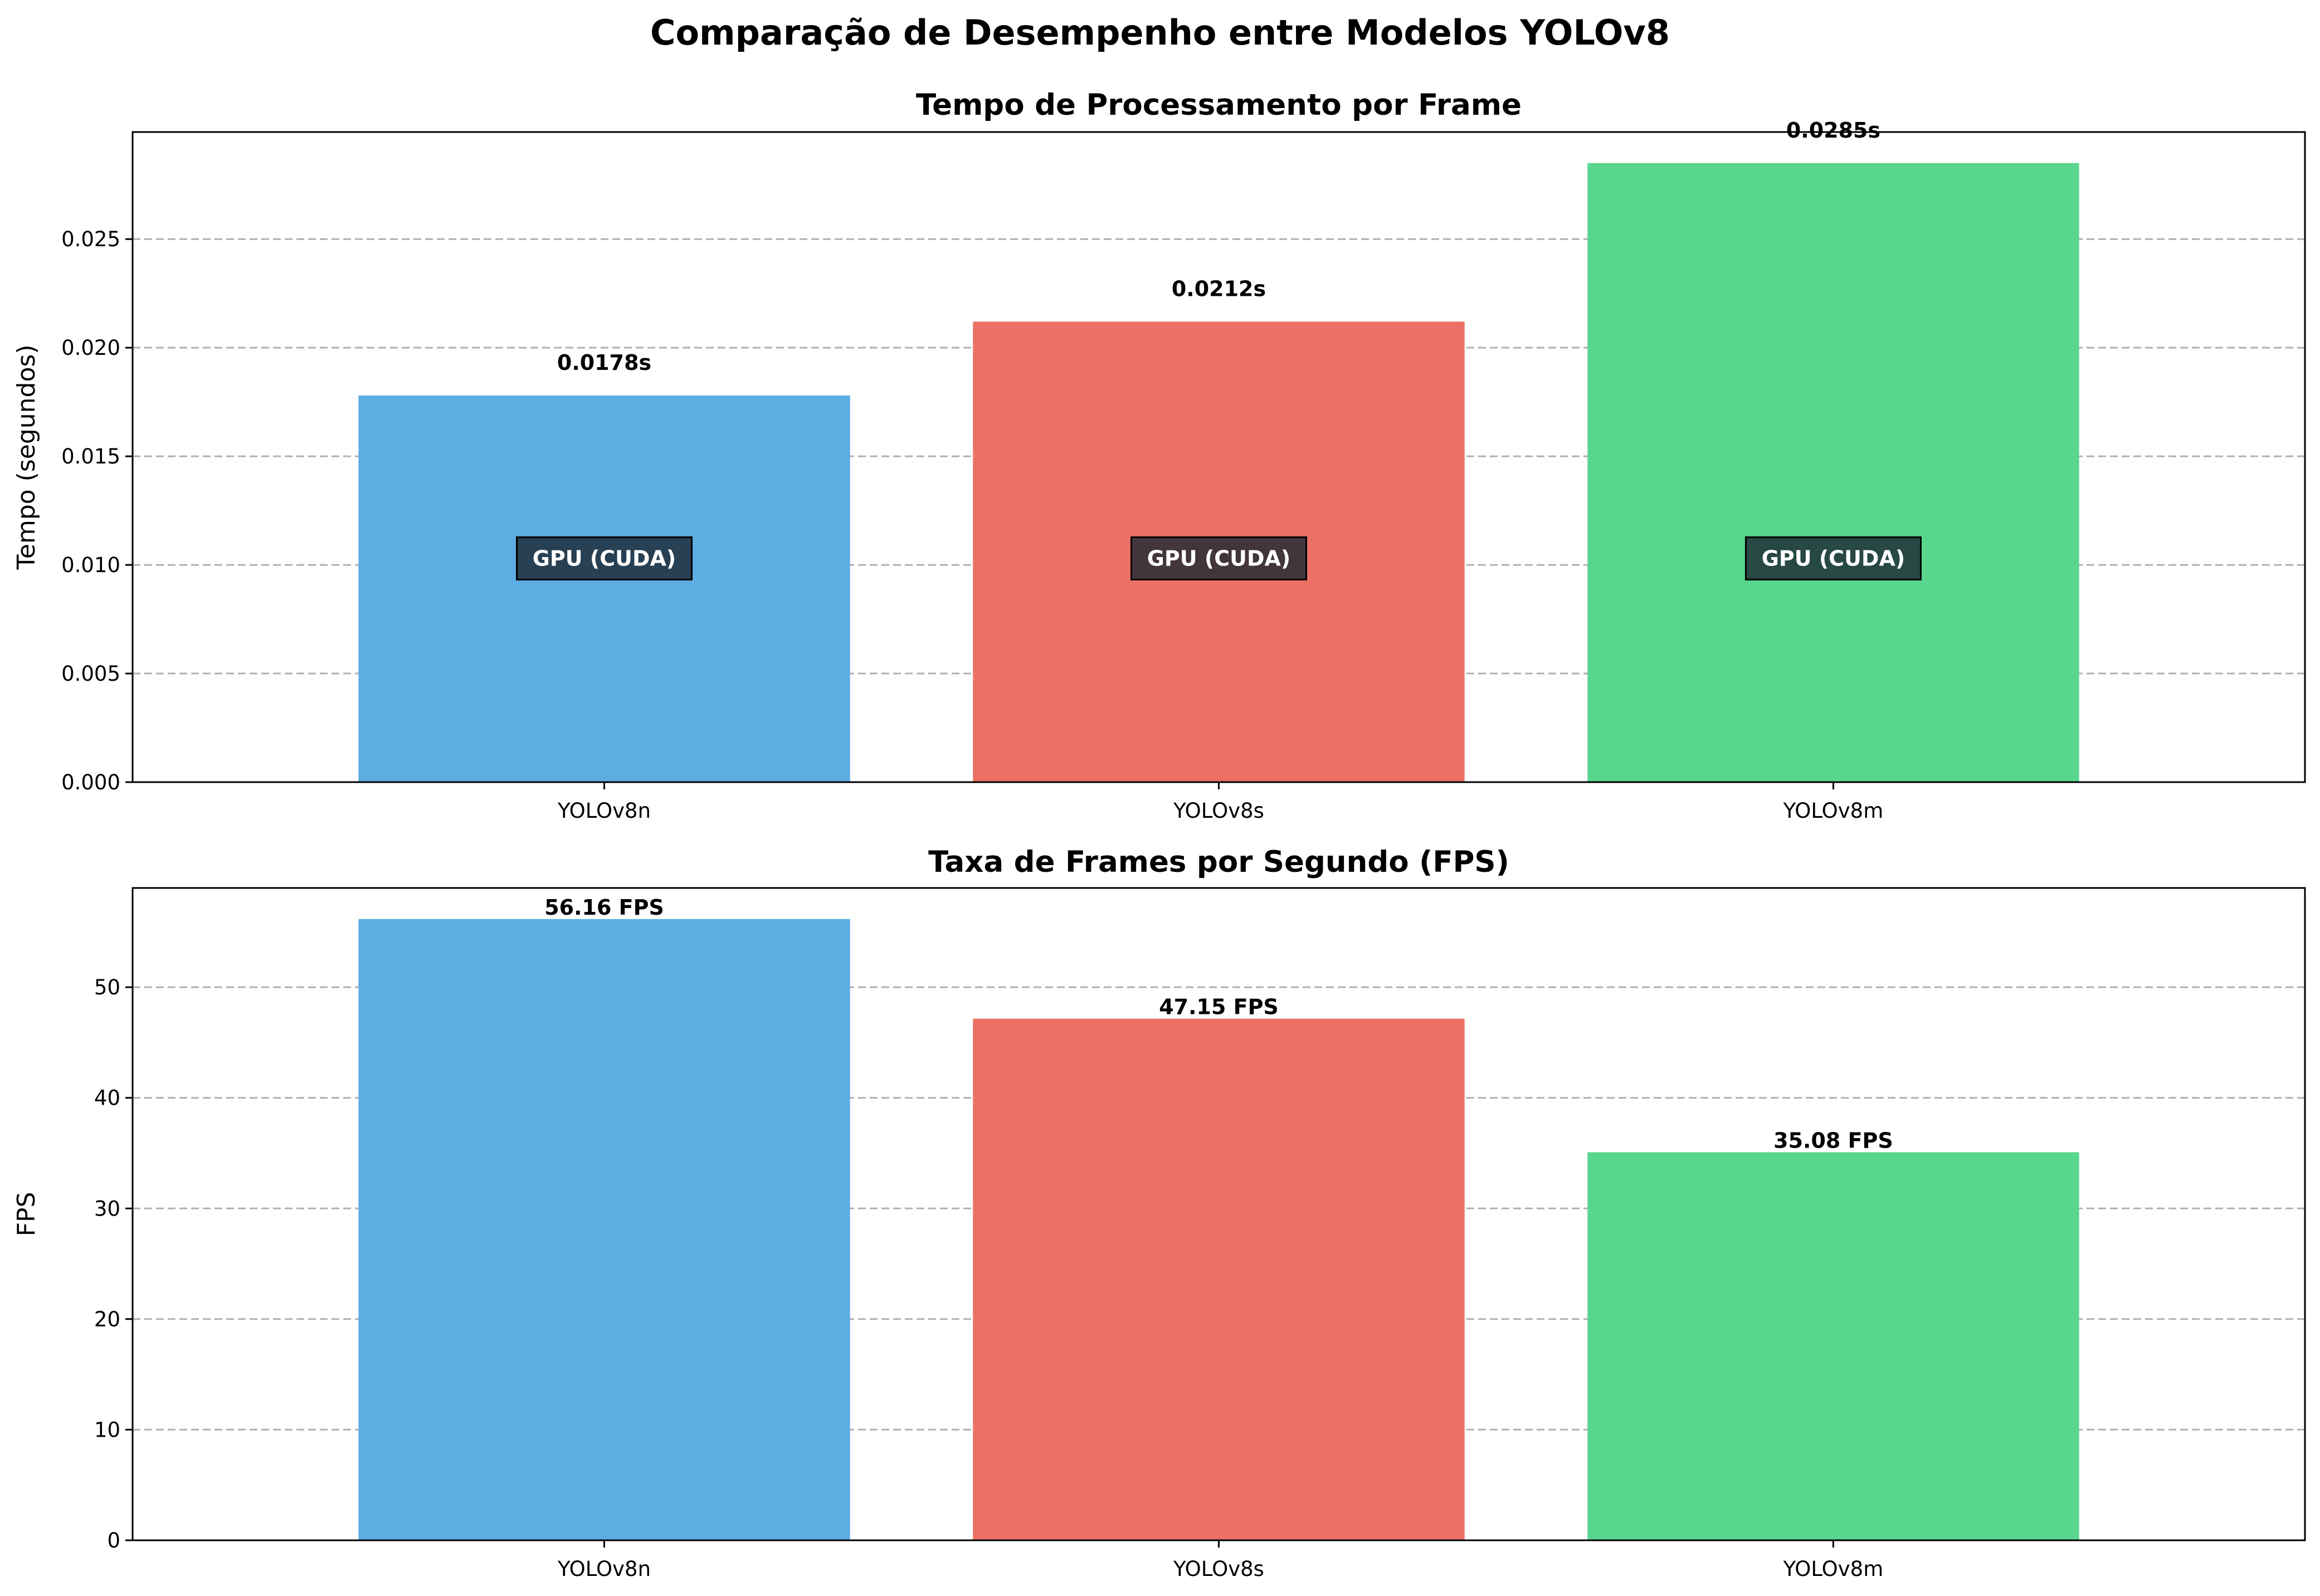 This screenshot has height=1596, width=2320. What do you see at coordinates (1219, 862) in the screenshot?
I see `chart-title: Taxa de Frames por Segundo (FPS)` at bounding box center [1219, 862].